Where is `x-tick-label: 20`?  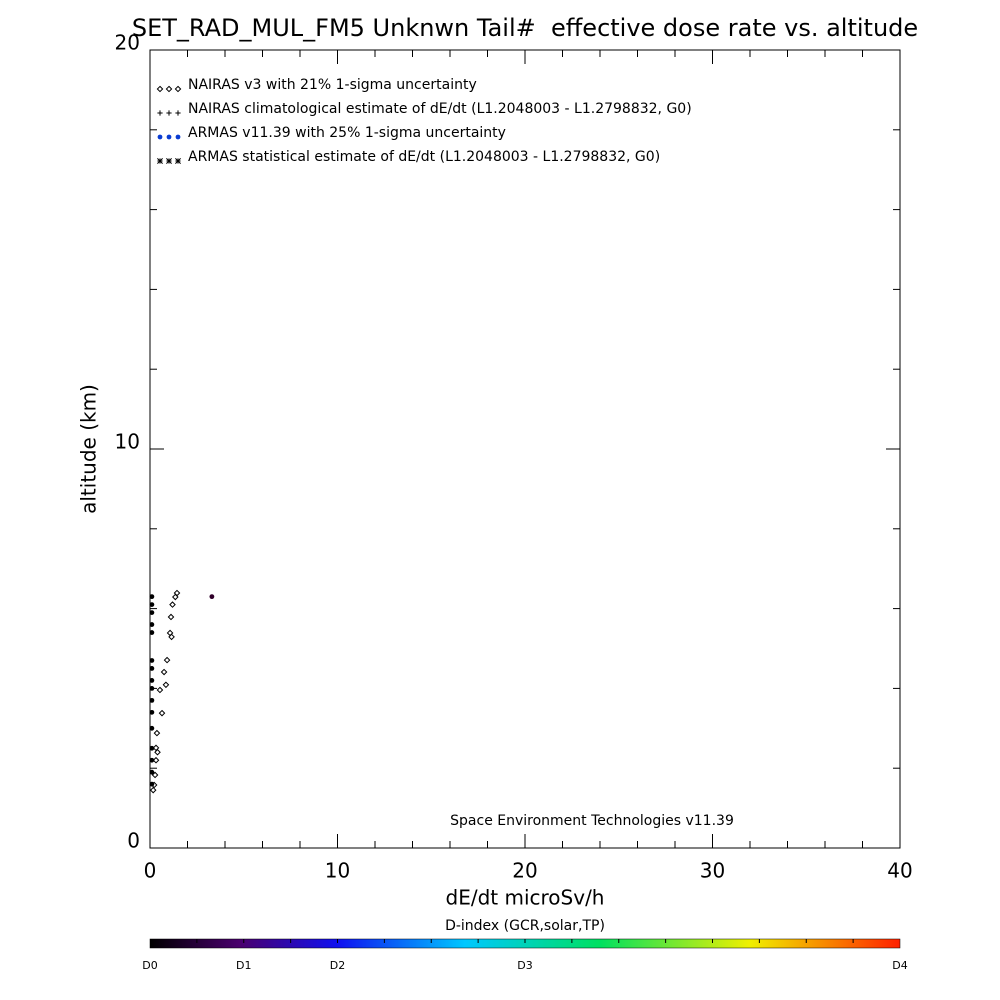
x-tick-label: 20 is located at coordinates (524, 871).